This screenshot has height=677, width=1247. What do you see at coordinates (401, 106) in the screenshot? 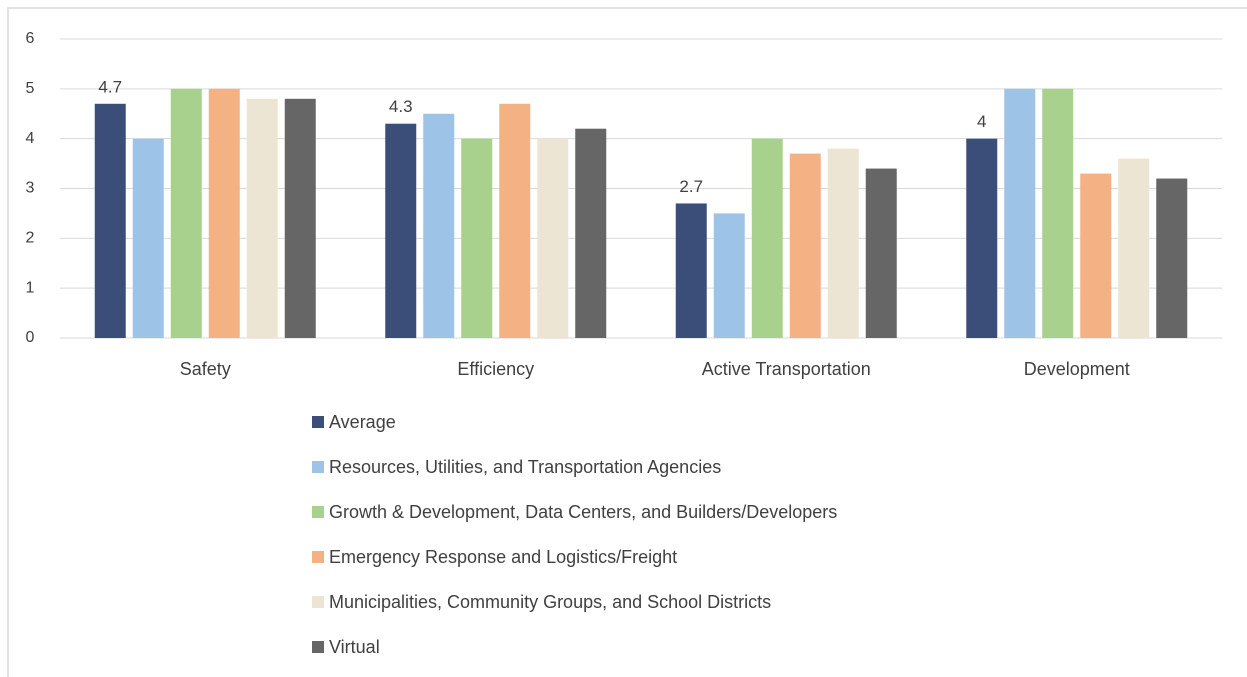
I see `data-label: 4.3` at bounding box center [401, 106].